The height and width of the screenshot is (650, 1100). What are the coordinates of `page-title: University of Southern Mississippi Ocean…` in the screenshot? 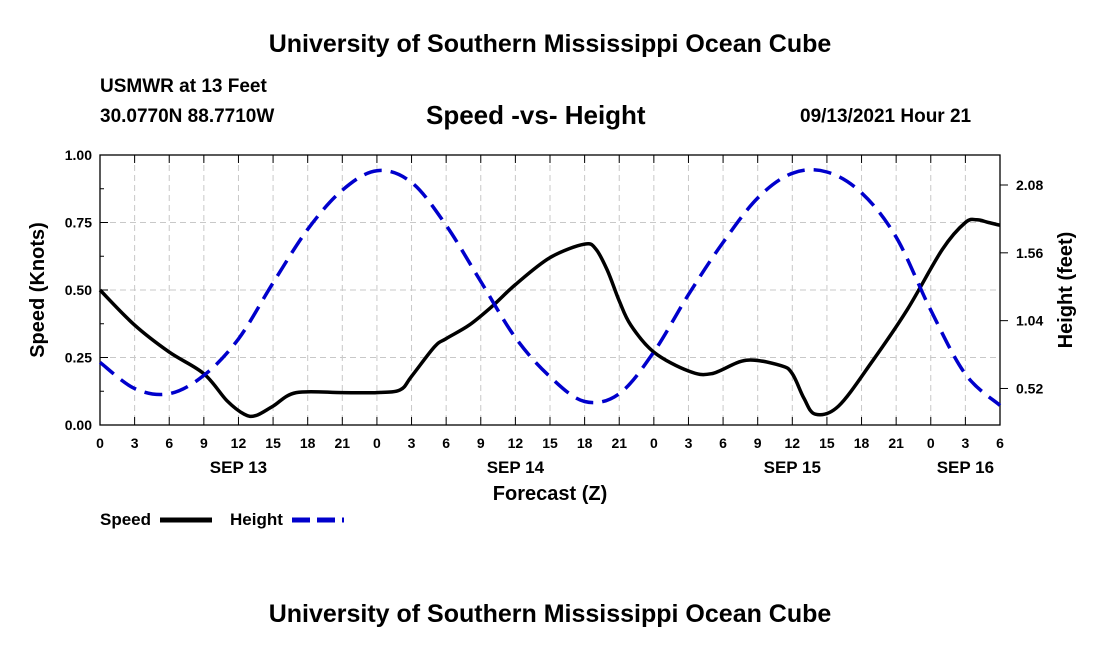 It's located at (550, 44).